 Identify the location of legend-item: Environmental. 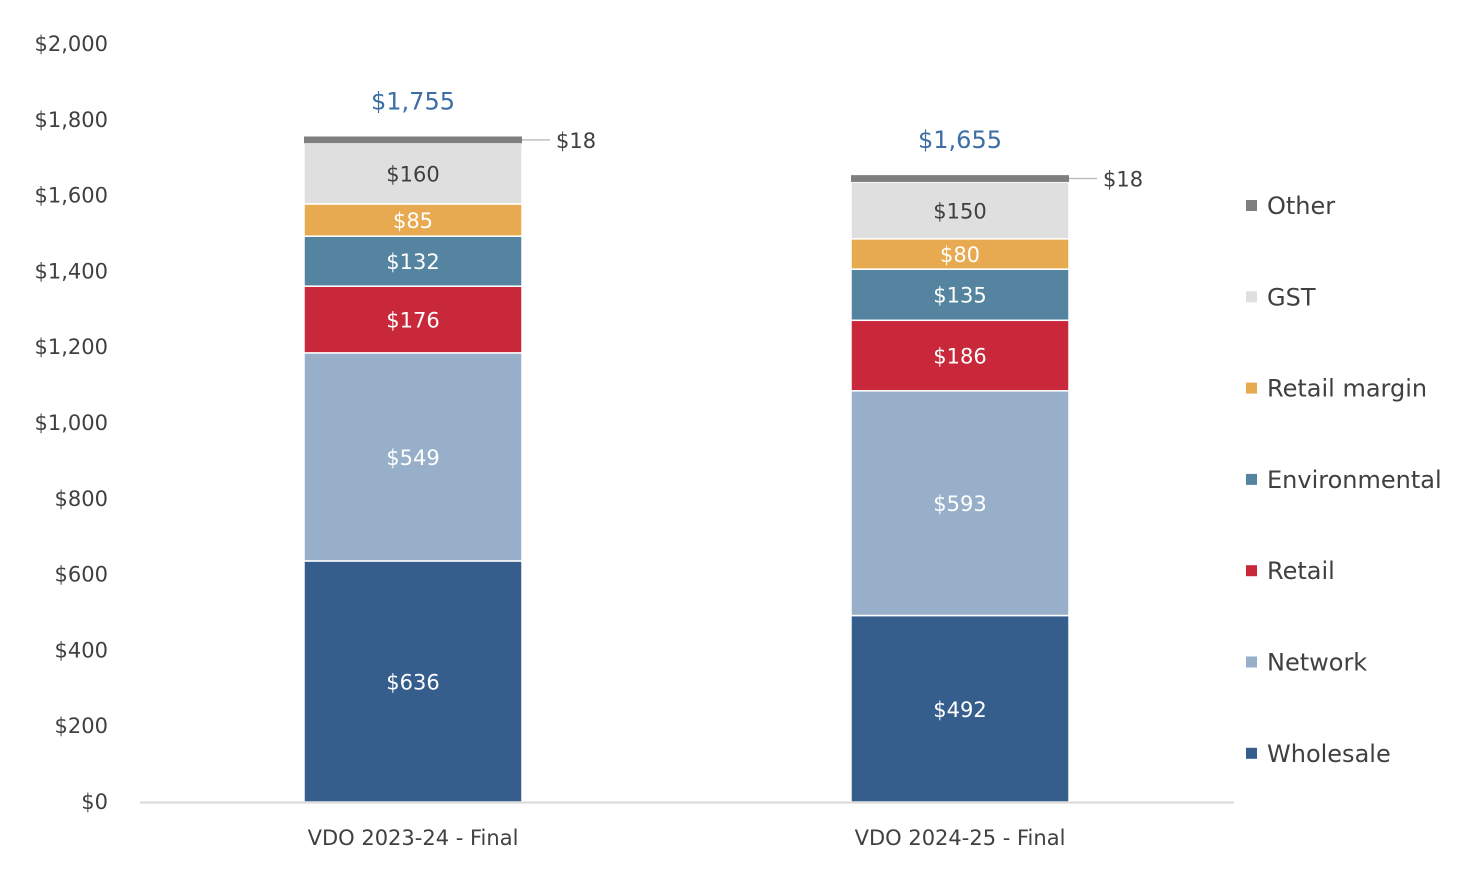
(1344, 480).